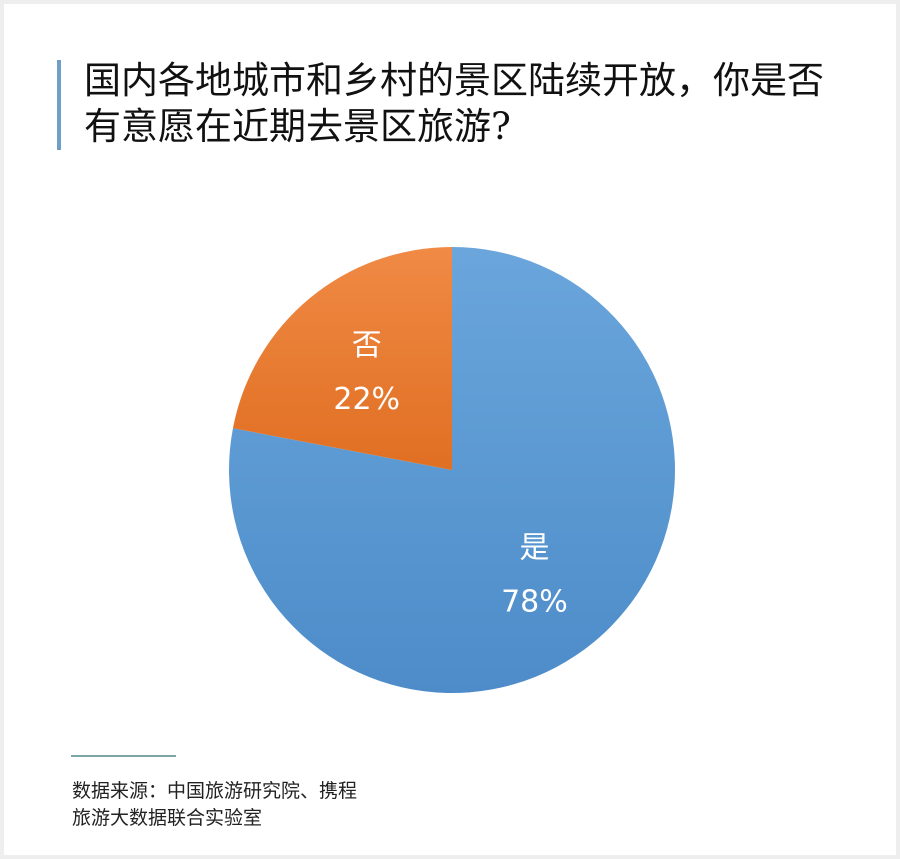 This screenshot has width=900, height=859. What do you see at coordinates (214, 805) in the screenshot?
I see `data-source: 数据来源：中国旅游研究院、携程 旅游大数据联合实验室` at bounding box center [214, 805].